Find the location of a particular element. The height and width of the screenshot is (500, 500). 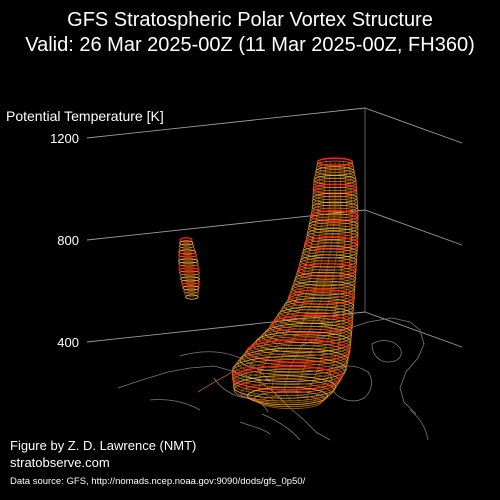

vortex-fragment is located at coordinates (188, 268).